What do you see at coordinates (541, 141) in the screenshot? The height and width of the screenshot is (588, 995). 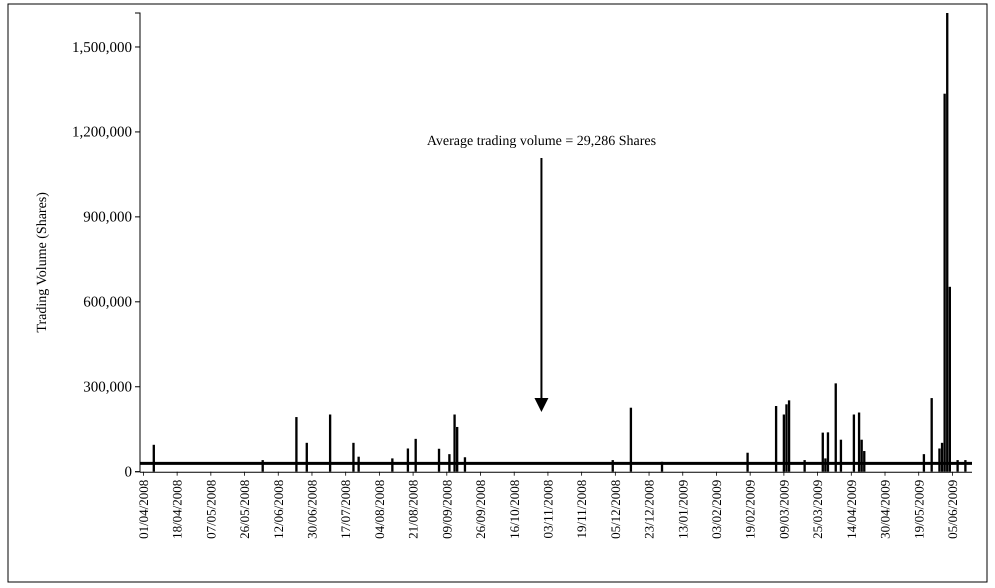 I see `ref-line-label: Average trading volume = 29,286 Shares` at bounding box center [541, 141].